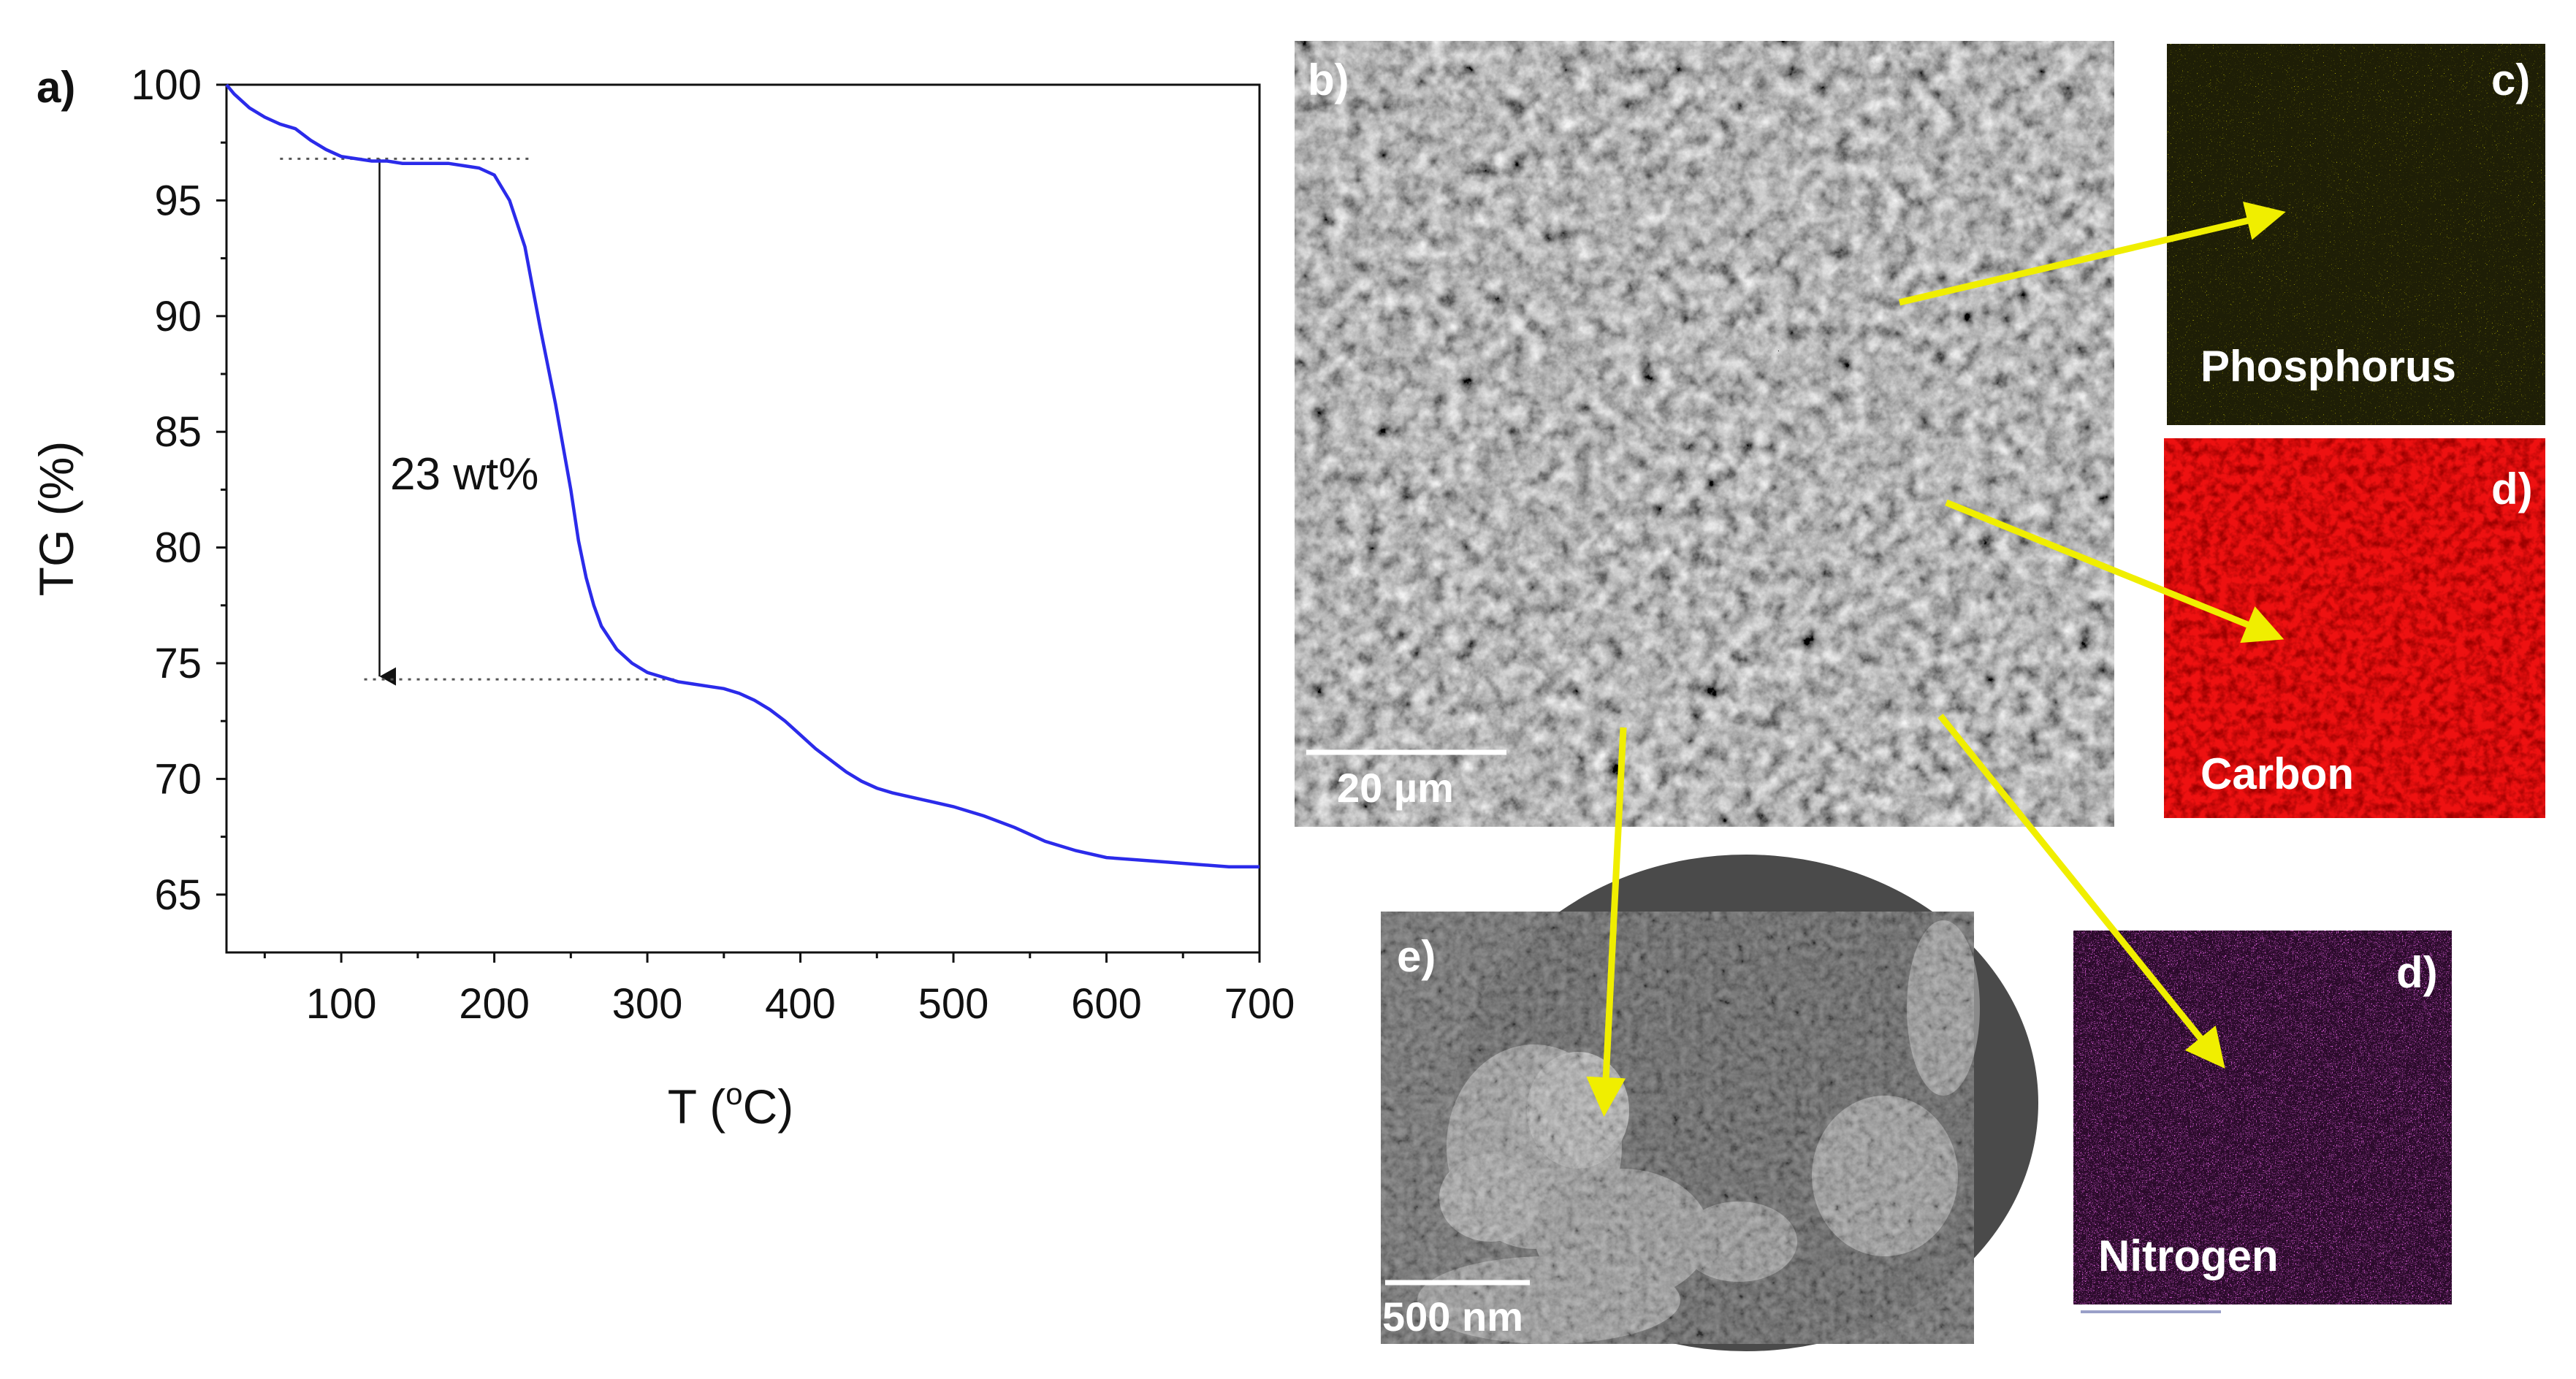 This screenshot has width=2576, height=1379. Describe the element at coordinates (464, 474) in the screenshot. I see `mass-loss-label: 23 wt%` at that location.